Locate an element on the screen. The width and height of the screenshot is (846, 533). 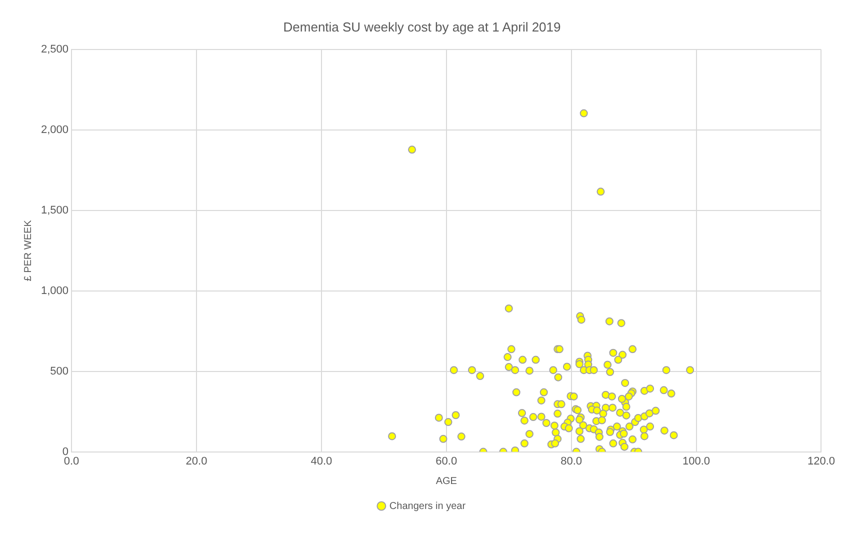
y-axis-title: £ PER WEEK is located at coordinates (28, 251).